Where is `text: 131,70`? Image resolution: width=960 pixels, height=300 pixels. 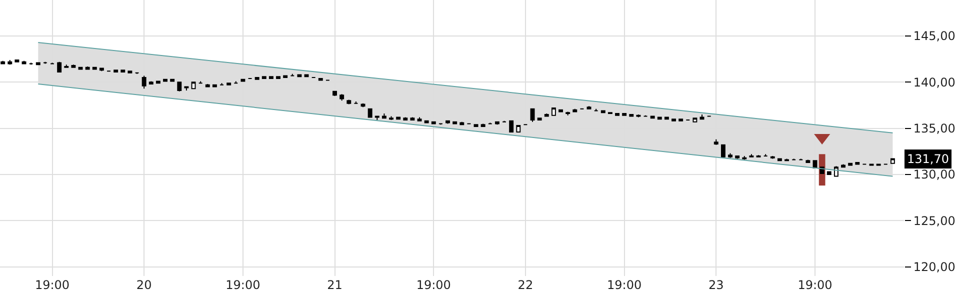 text: 131,70 is located at coordinates (928, 159).